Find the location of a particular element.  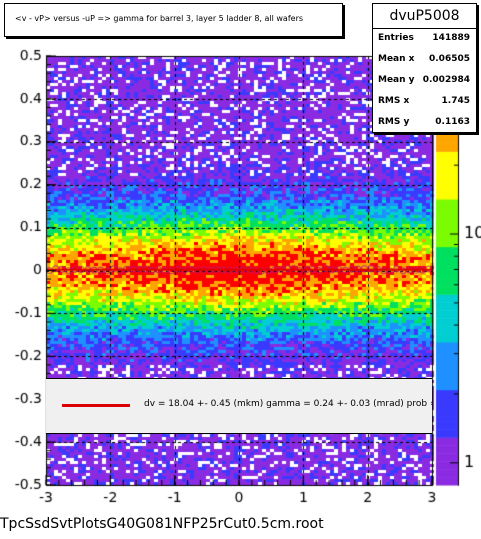

stat-value: 1.745 is located at coordinates (455, 101).